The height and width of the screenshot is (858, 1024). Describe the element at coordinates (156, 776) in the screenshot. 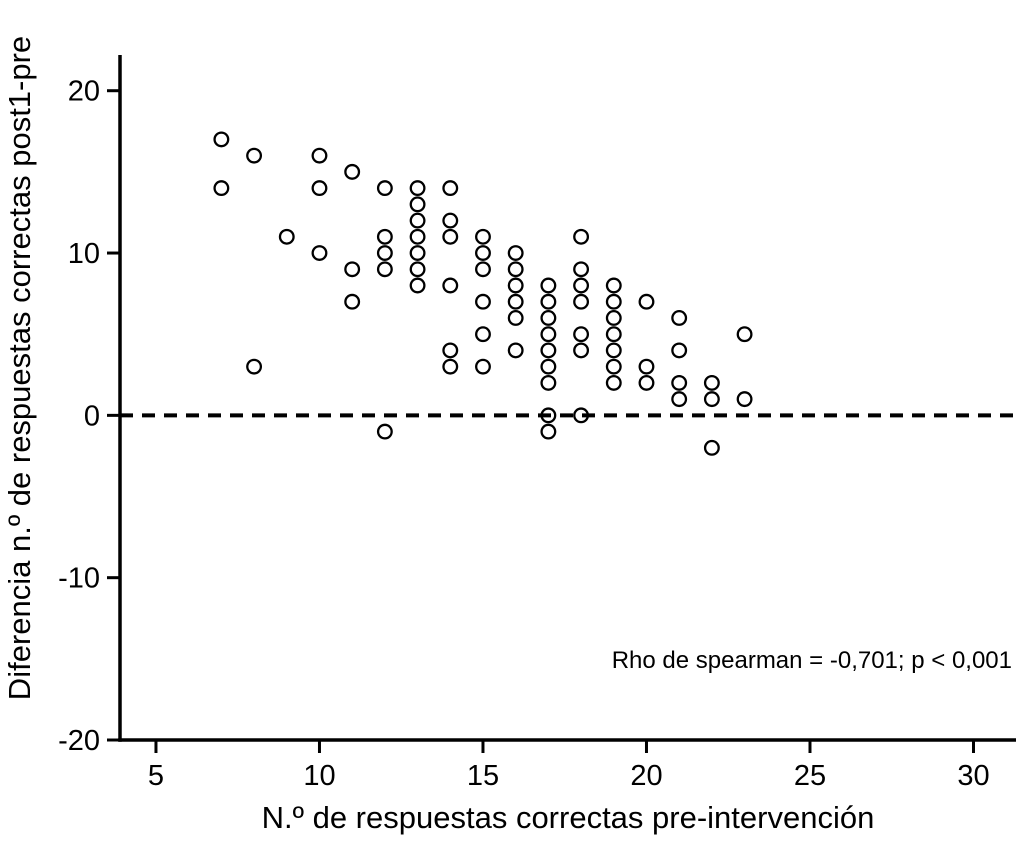

I see `x-tick-label: 5` at that location.